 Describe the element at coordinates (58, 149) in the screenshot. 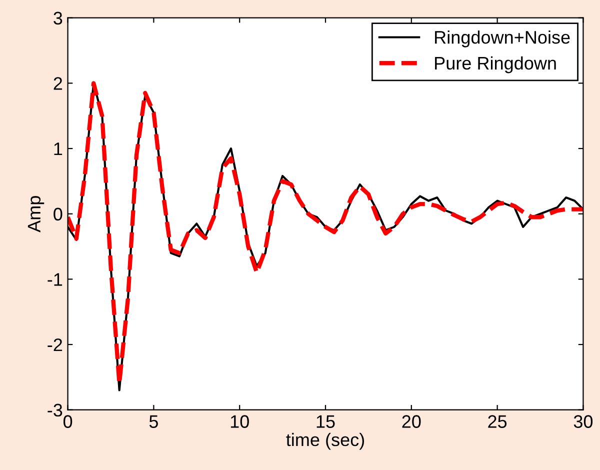

I see `y-tick-label: 1` at that location.